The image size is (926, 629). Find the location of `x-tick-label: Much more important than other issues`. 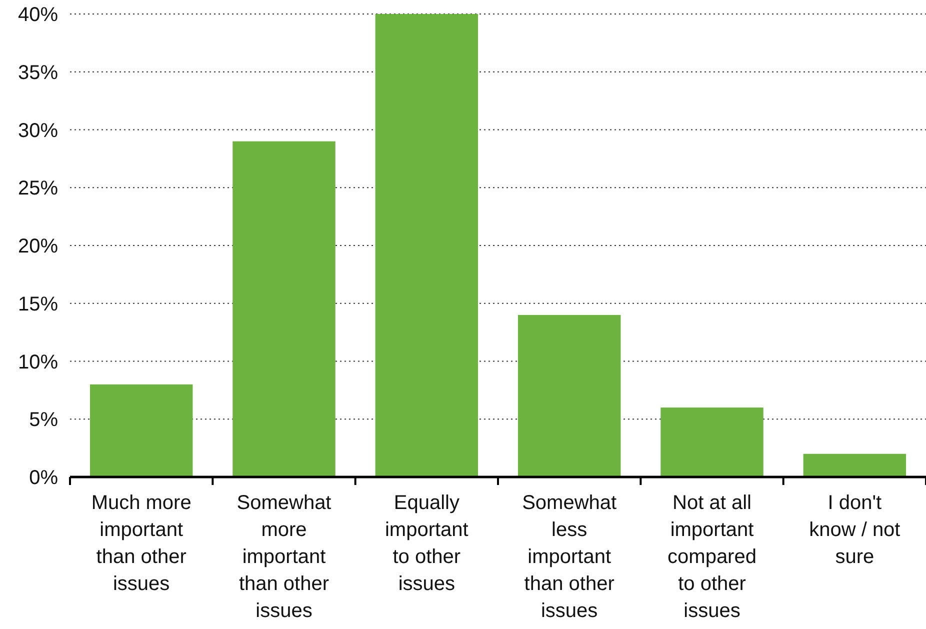

x-tick-label: Much more important than other issues is located at coordinates (141, 543).